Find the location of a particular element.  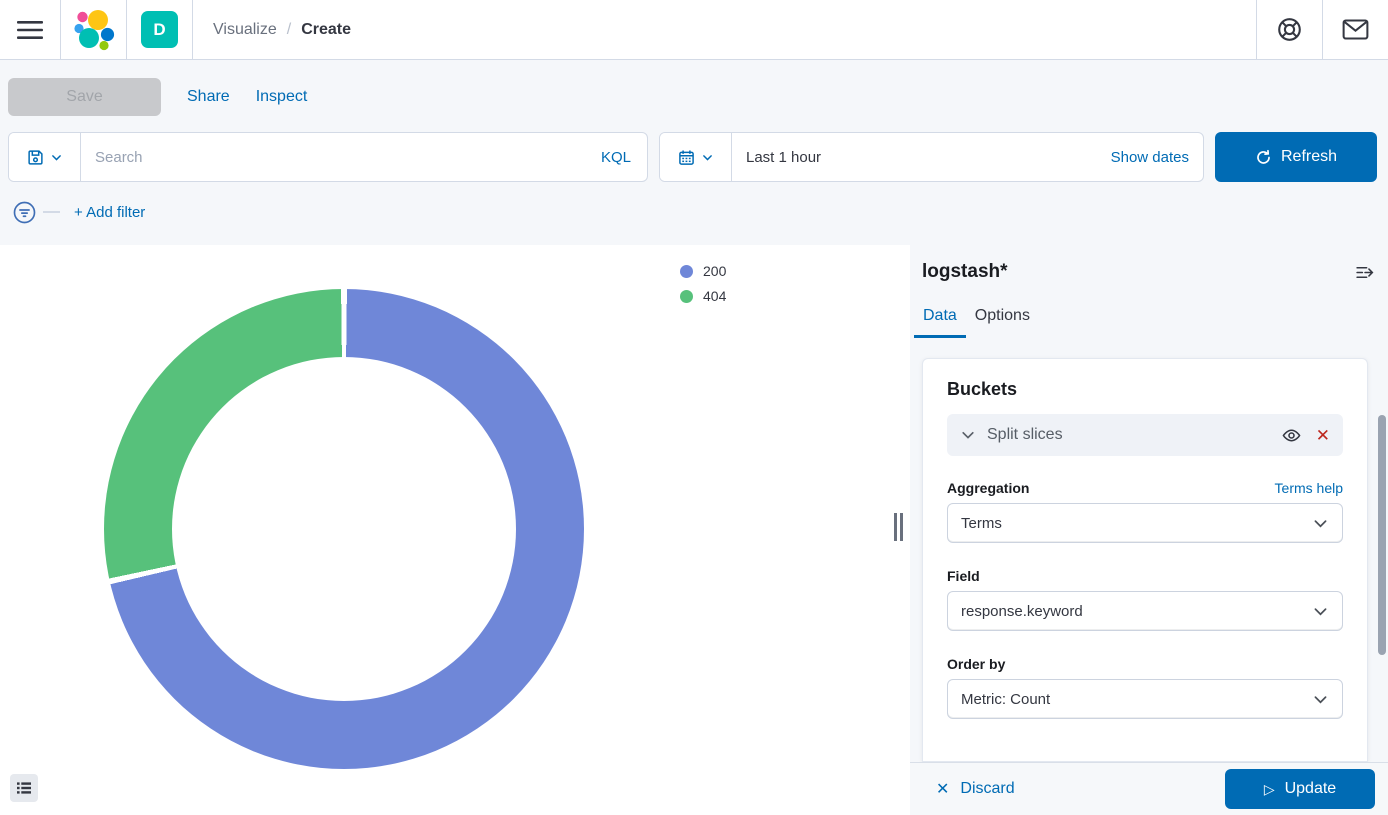

elastic-logo-icon is located at coordinates (93, 29).